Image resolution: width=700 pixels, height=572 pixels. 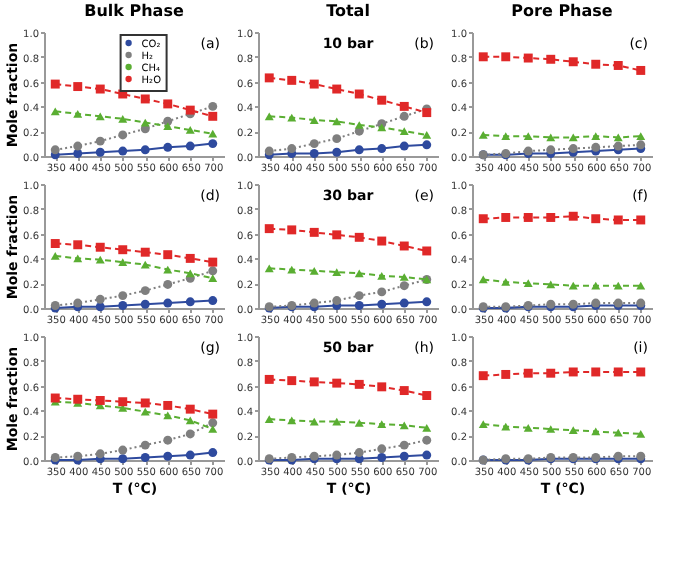 What do you see at coordinates (562, 11) in the screenshot?
I see `chart-title: Pore Phase` at bounding box center [562, 11].